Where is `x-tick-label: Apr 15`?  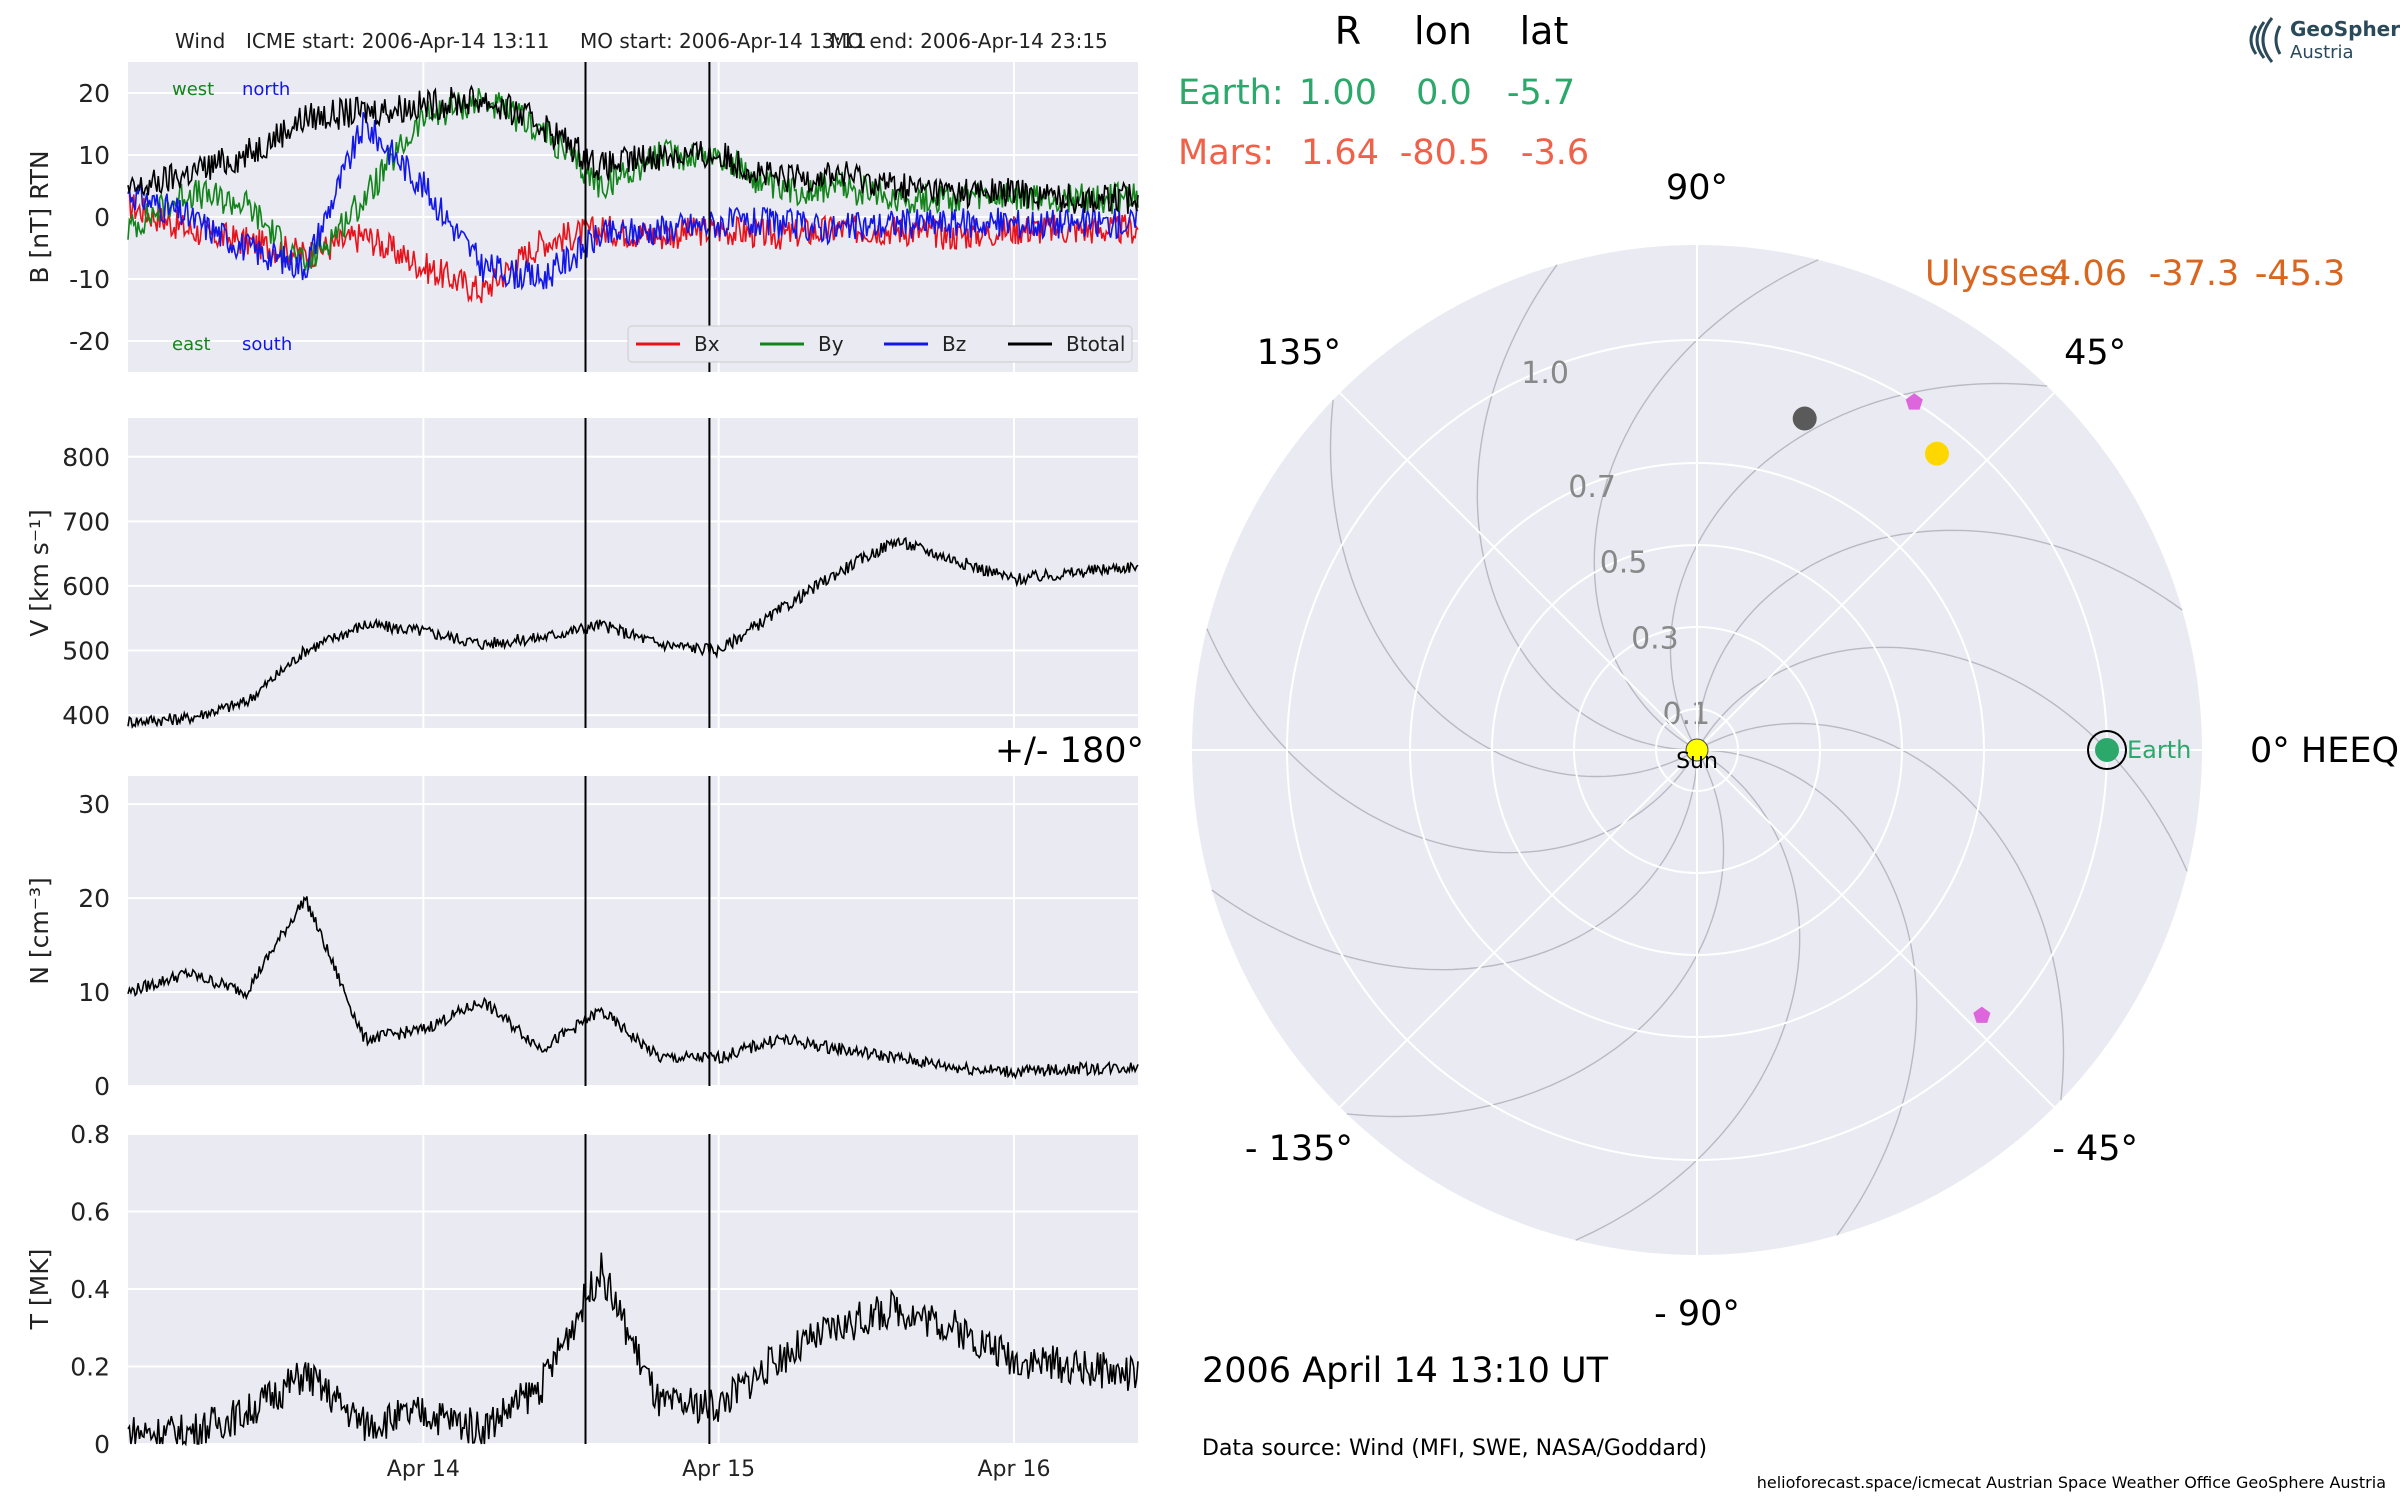 x-tick-label: Apr 15 is located at coordinates (718, 1469).